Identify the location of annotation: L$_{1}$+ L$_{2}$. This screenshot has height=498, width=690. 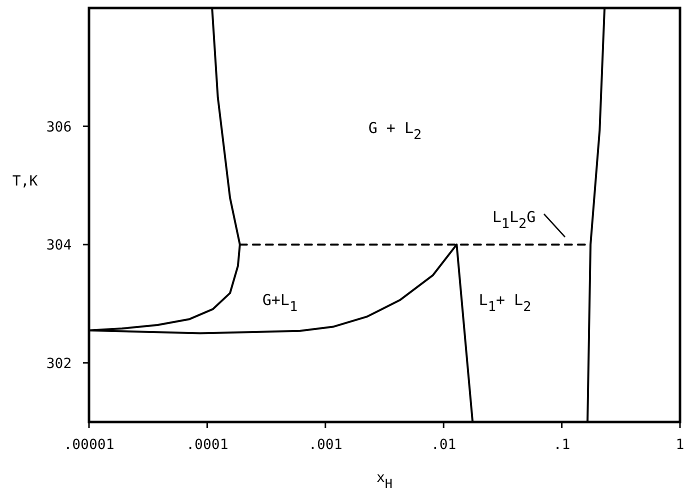
(505, 303).